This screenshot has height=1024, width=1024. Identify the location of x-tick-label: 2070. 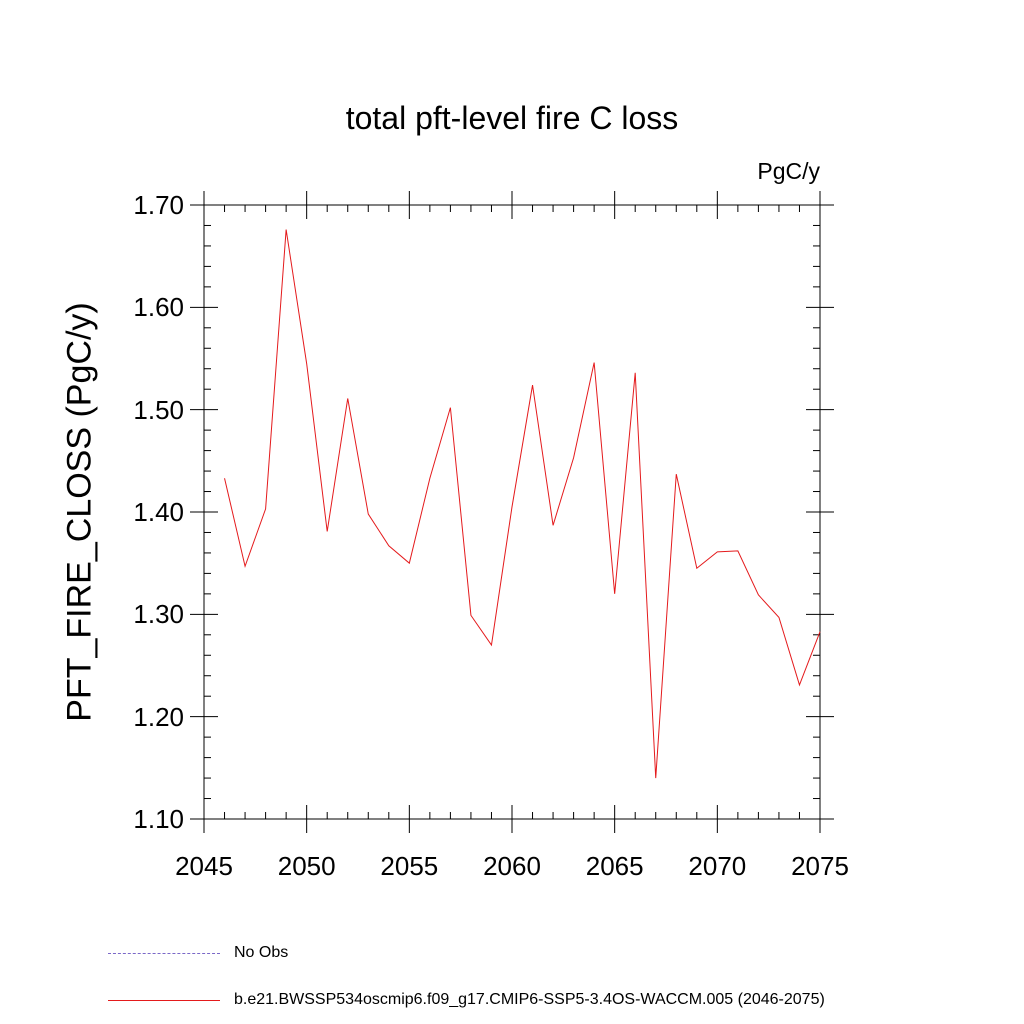
(717, 866).